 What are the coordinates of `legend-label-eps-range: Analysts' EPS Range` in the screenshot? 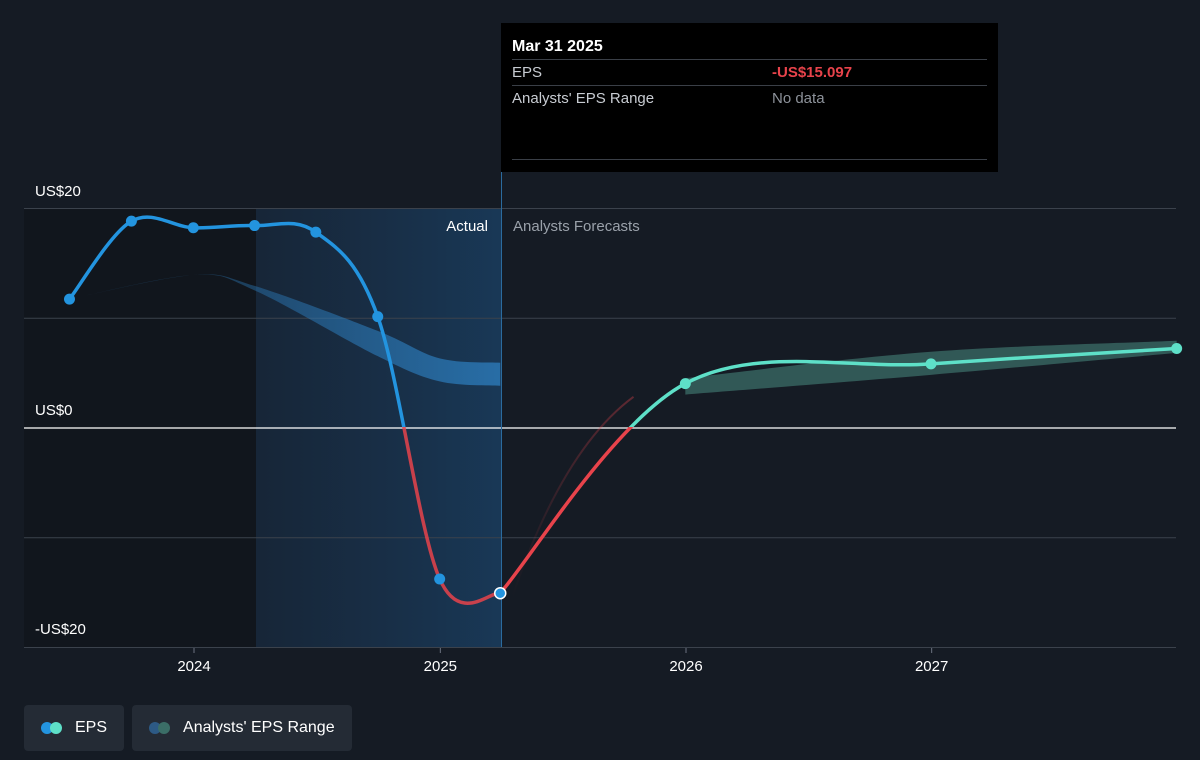 It's located at (259, 727).